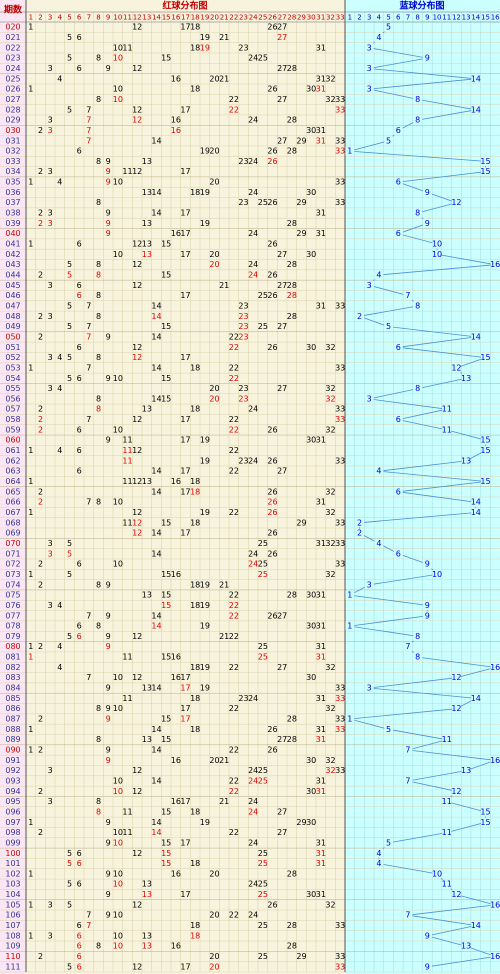  What do you see at coordinates (40, 409) in the screenshot?
I see `red-number: 2` at bounding box center [40, 409].